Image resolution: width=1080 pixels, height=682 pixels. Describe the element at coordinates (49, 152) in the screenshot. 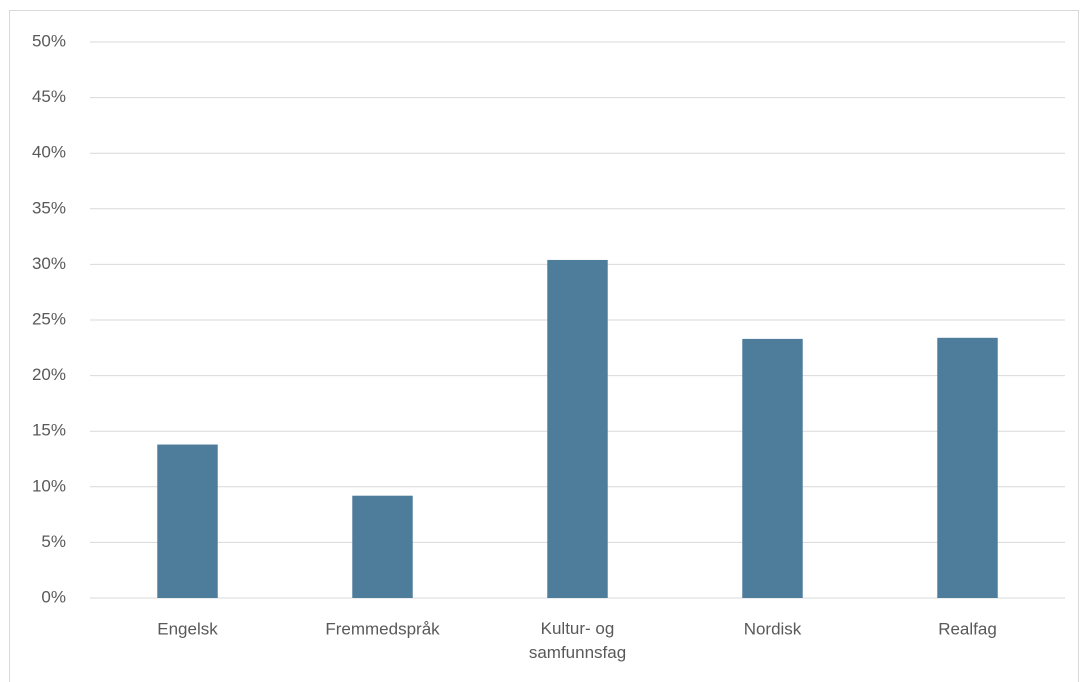

I see `y-tick-label: 40%` at that location.